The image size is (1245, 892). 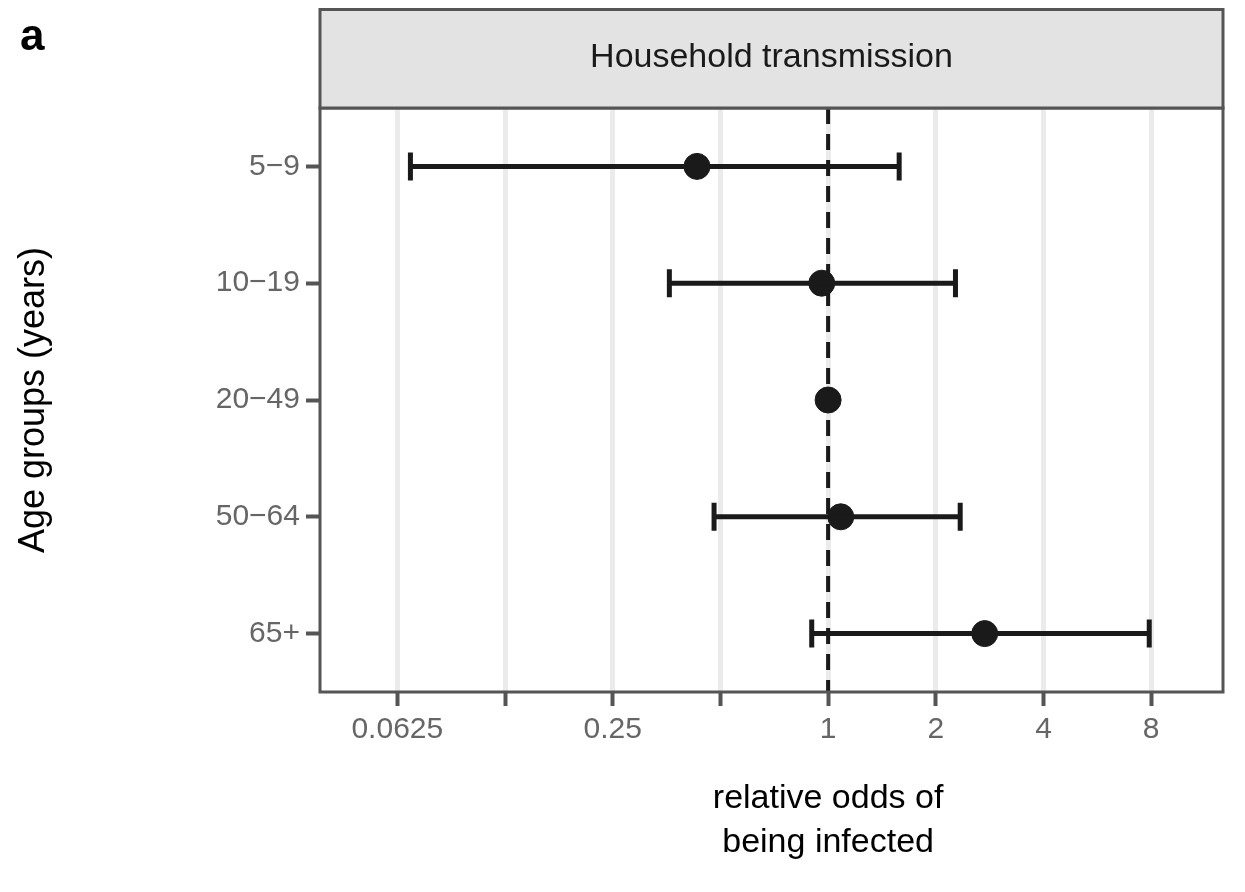 What do you see at coordinates (612, 728) in the screenshot?
I see `x-tick-label: 0.25` at bounding box center [612, 728].